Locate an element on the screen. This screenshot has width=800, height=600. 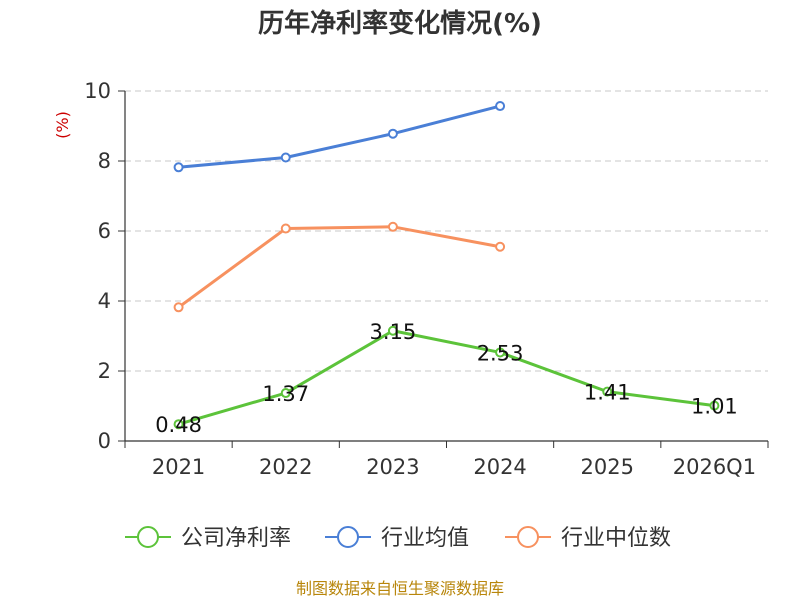
data-label: 2.53 is located at coordinates (500, 353).